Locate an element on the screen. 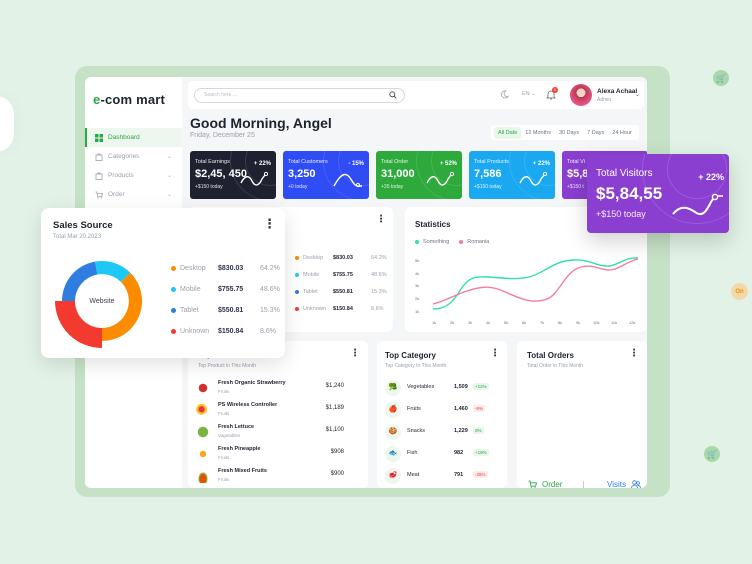 This screenshot has height=564, width=752. stat-value: $5,84,55 is located at coordinates (629, 193).